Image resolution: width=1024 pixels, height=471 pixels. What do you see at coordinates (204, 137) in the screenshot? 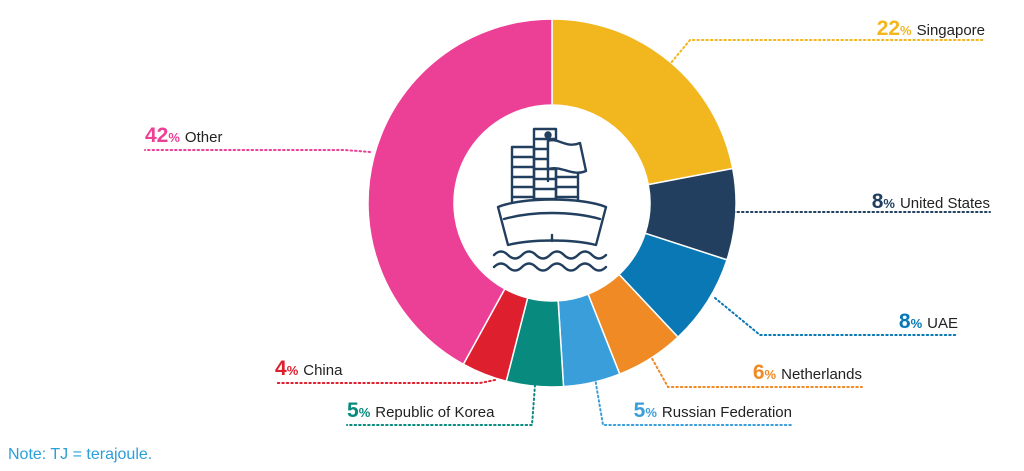
I see `label-name: Other` at bounding box center [204, 137].